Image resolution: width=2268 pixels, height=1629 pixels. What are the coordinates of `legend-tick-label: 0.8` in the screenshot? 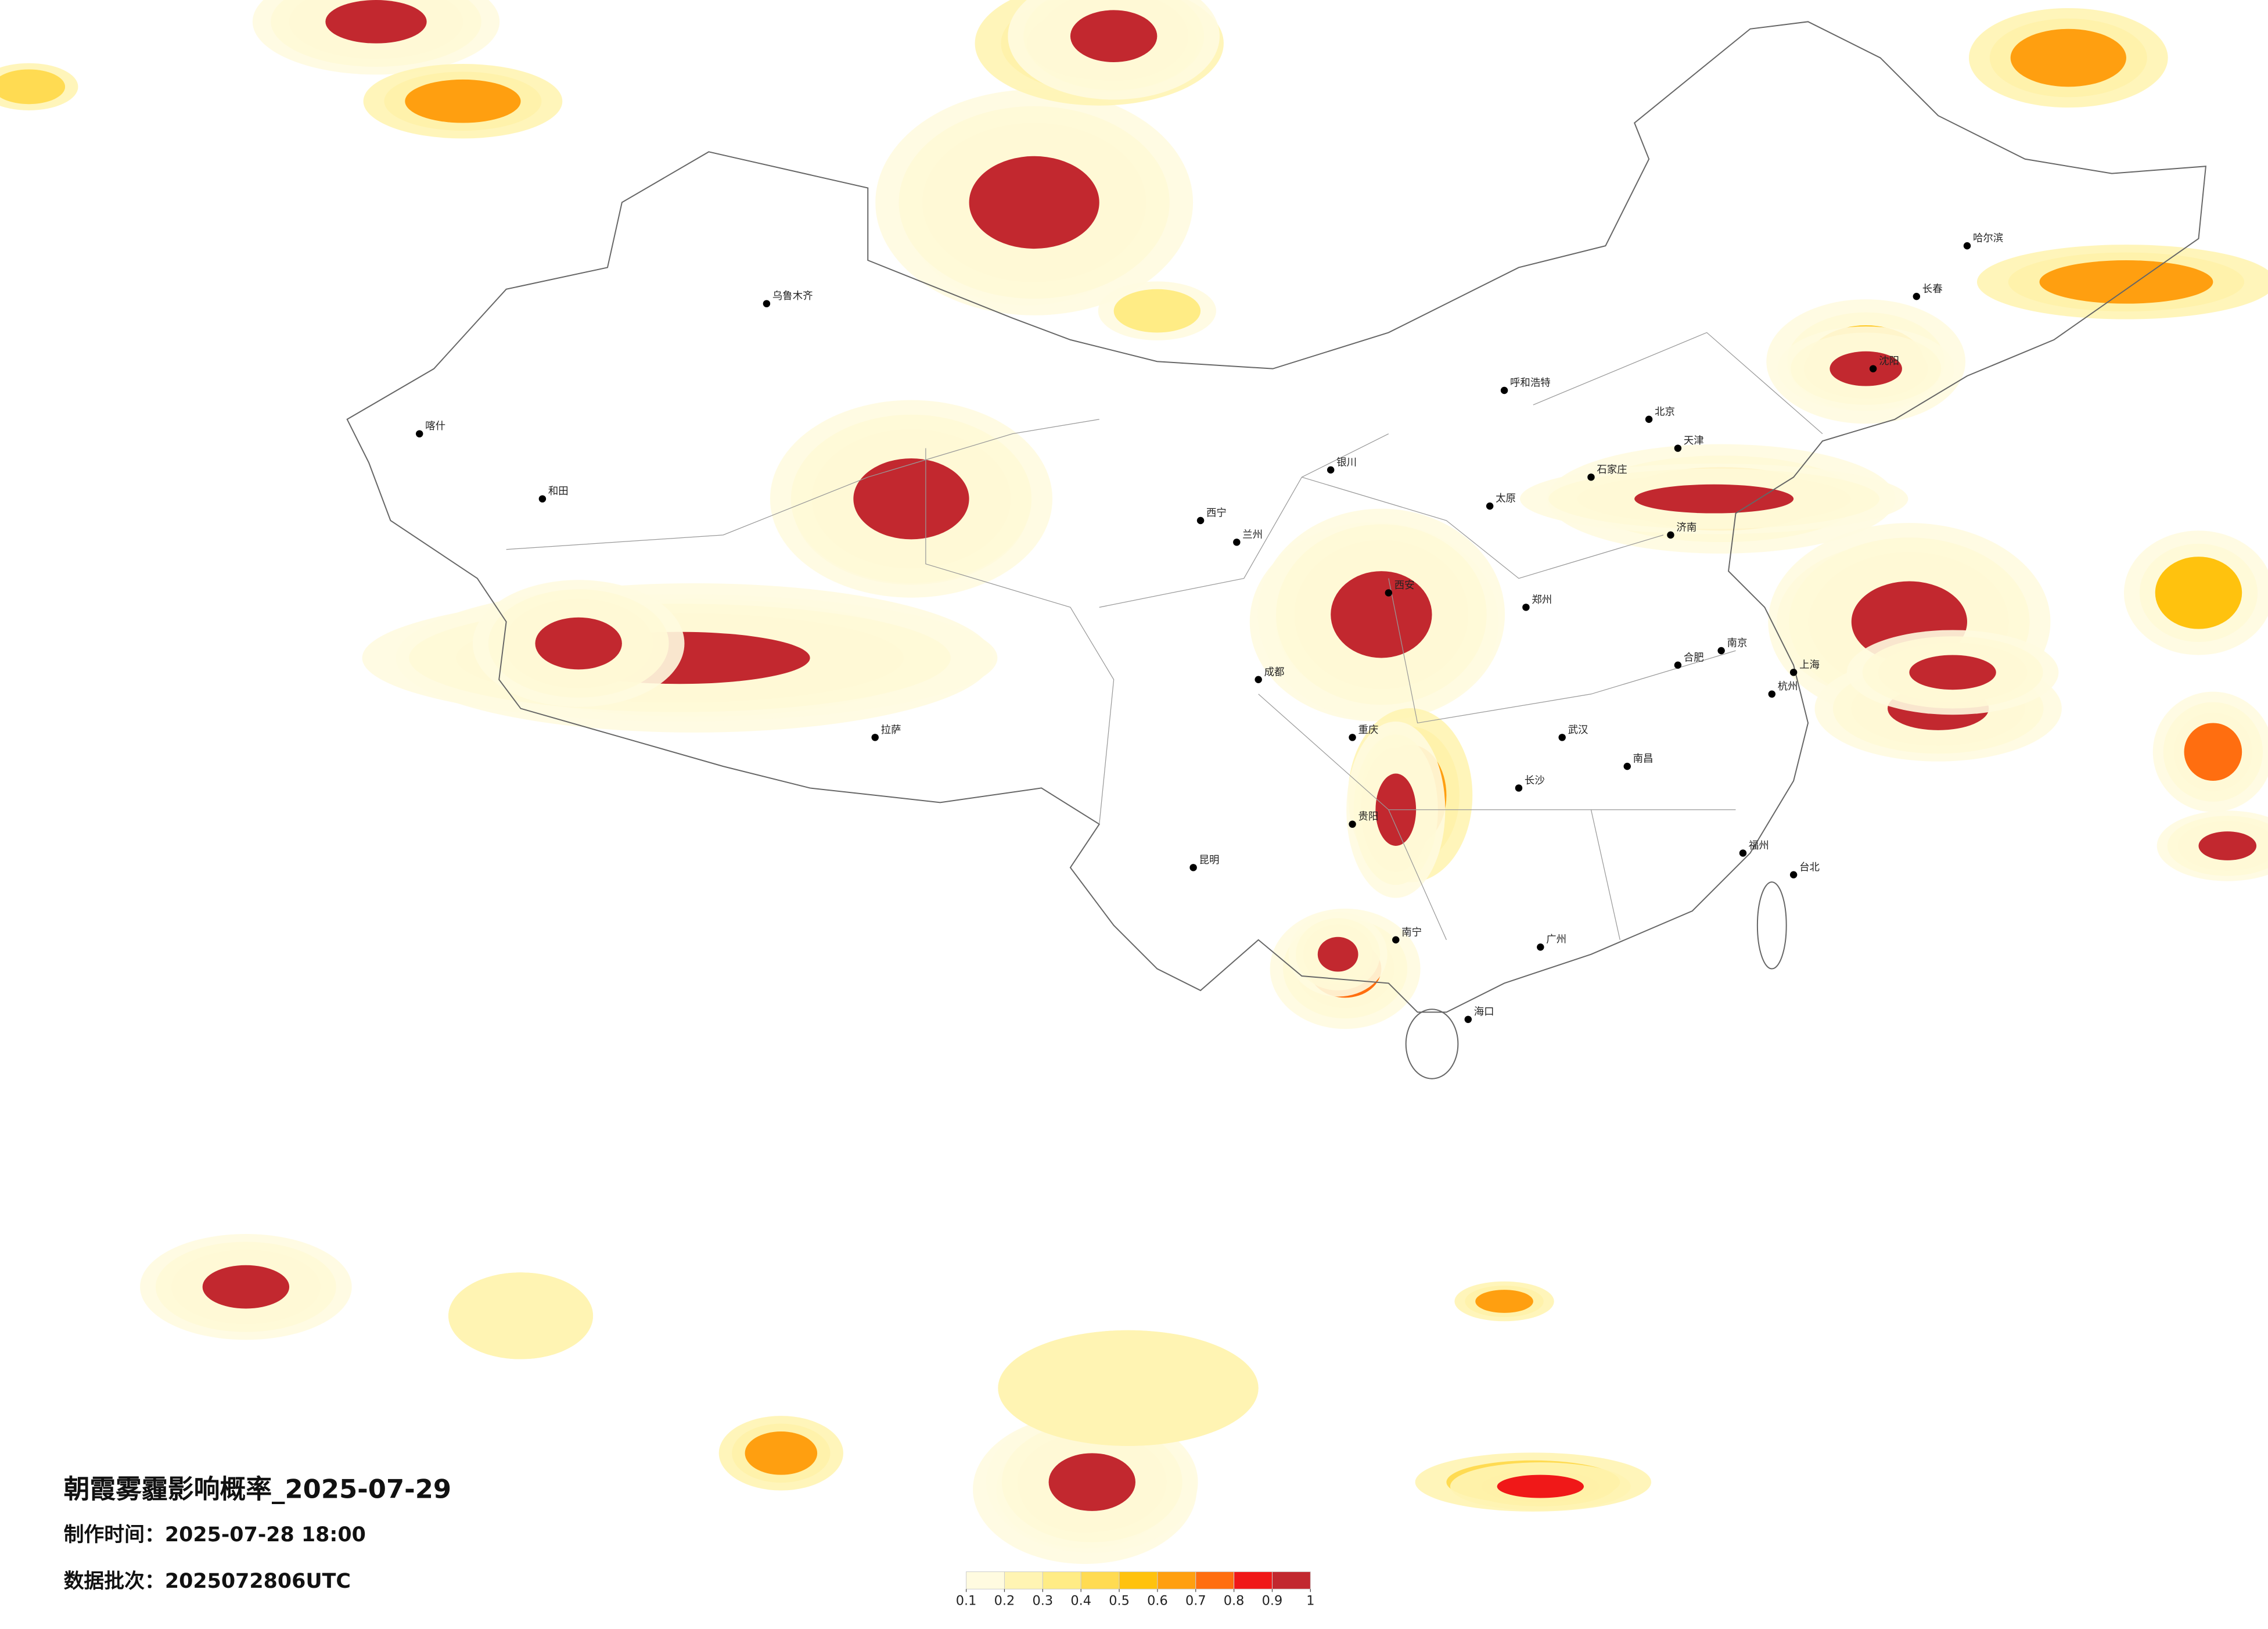 It's located at (1234, 1601).